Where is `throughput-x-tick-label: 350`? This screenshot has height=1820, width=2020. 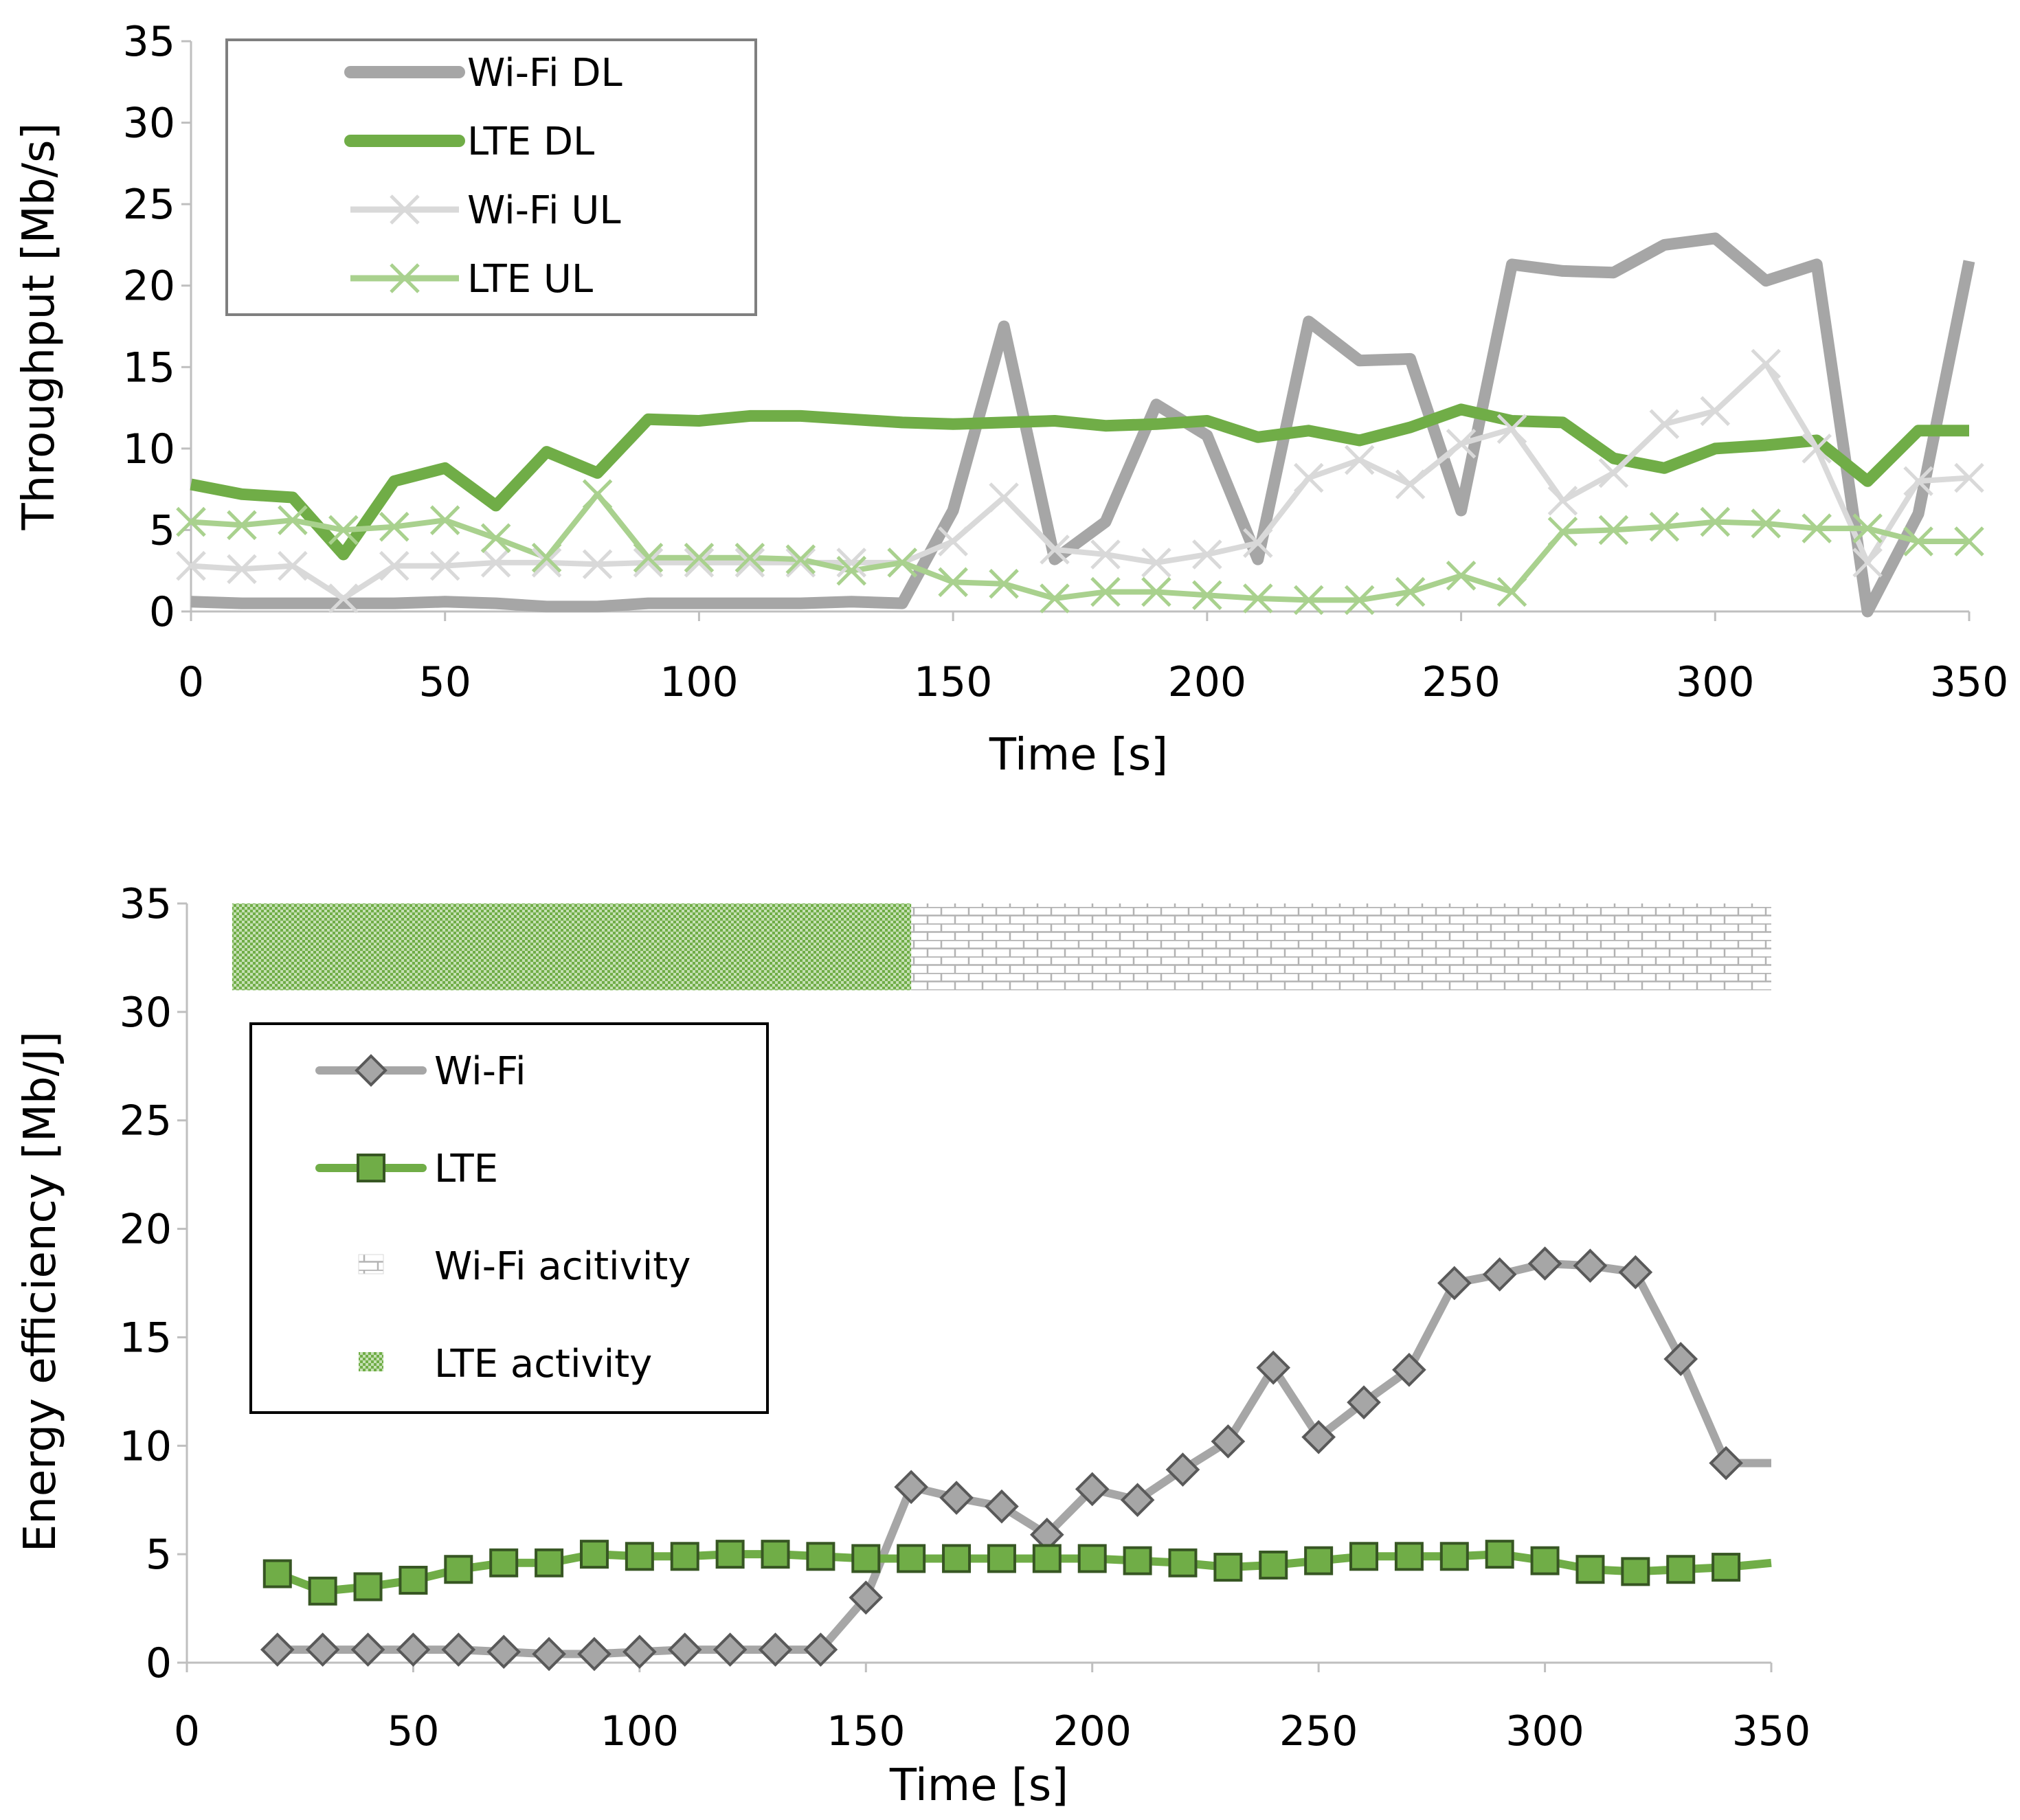 throughput-x-tick-label: 350 is located at coordinates (1969, 682).